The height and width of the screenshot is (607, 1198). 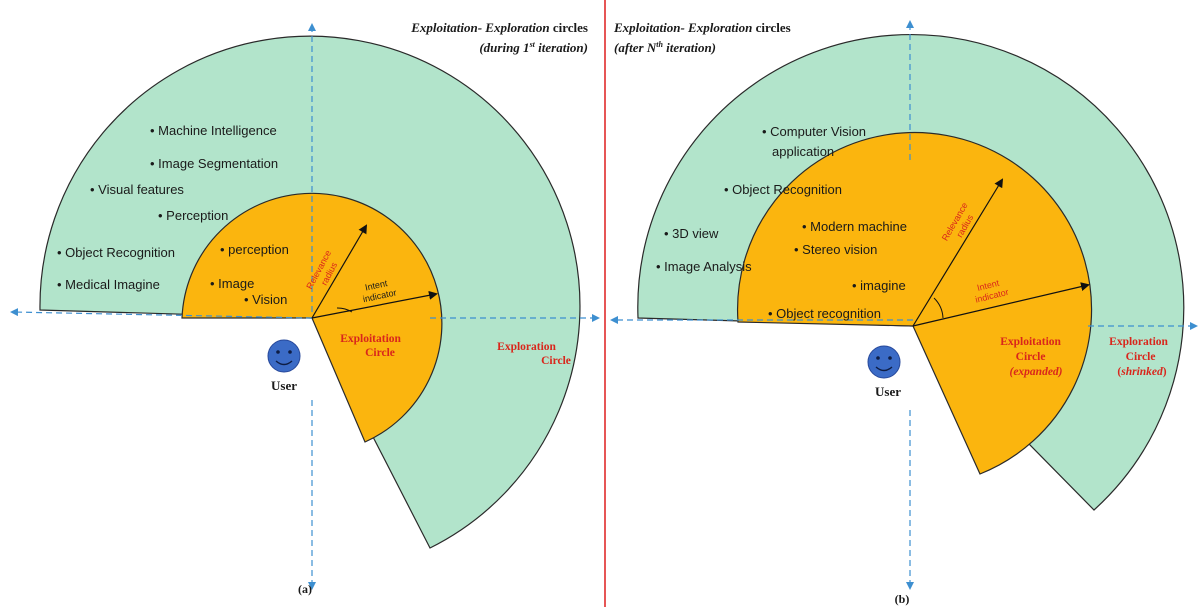 What do you see at coordinates (305, 589) in the screenshot?
I see `panel-a-caption: (a)` at bounding box center [305, 589].